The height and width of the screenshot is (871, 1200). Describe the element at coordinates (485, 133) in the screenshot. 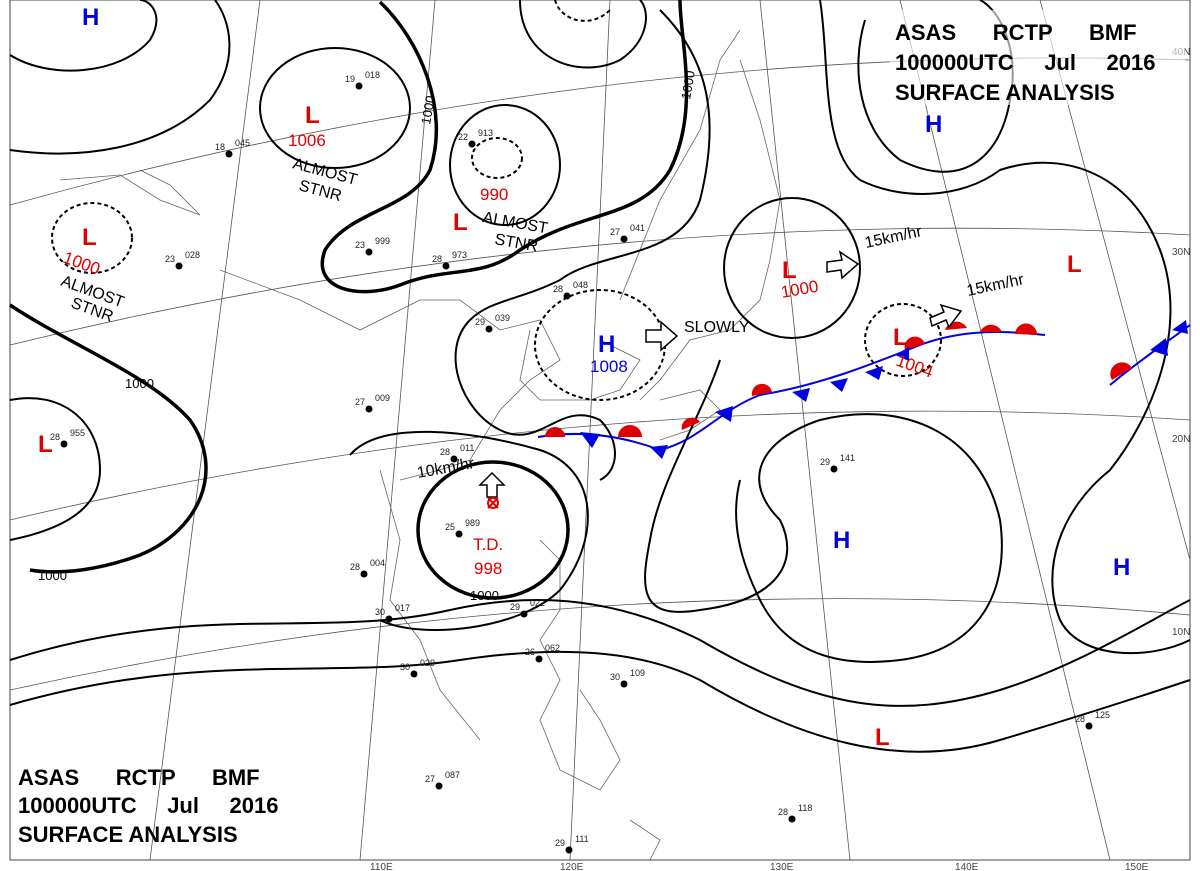

I see `station-pressure: 913` at that location.